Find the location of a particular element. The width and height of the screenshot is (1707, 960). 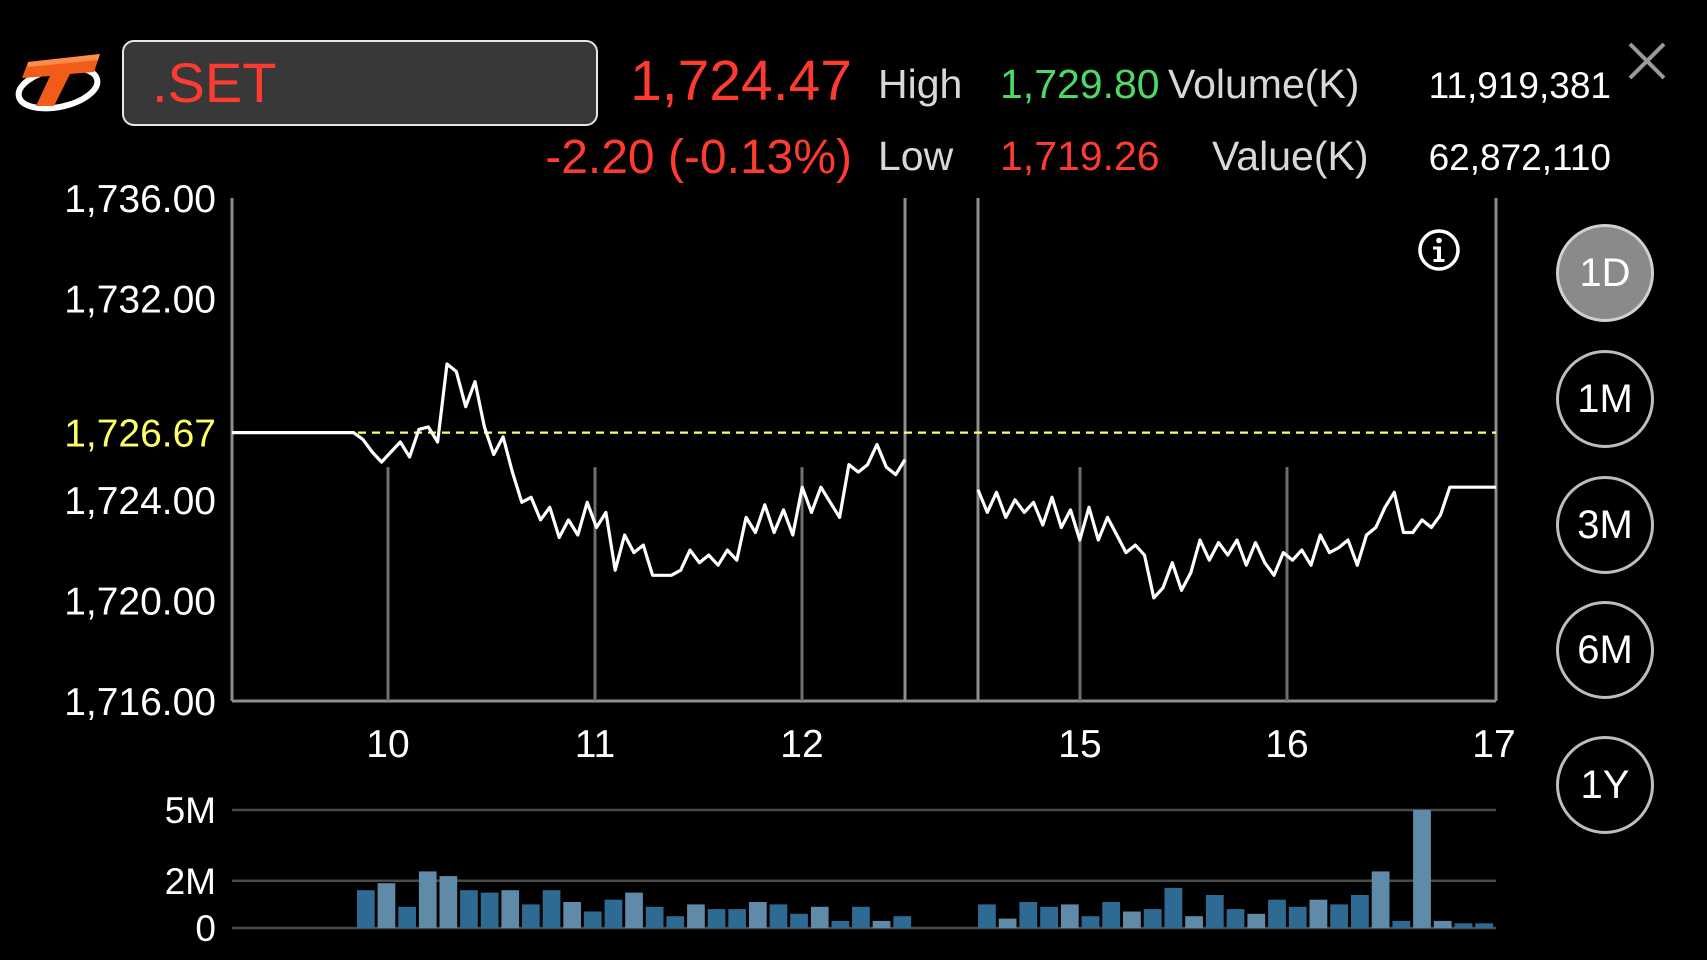

thanachart-t-logo-icon is located at coordinates (58, 83).